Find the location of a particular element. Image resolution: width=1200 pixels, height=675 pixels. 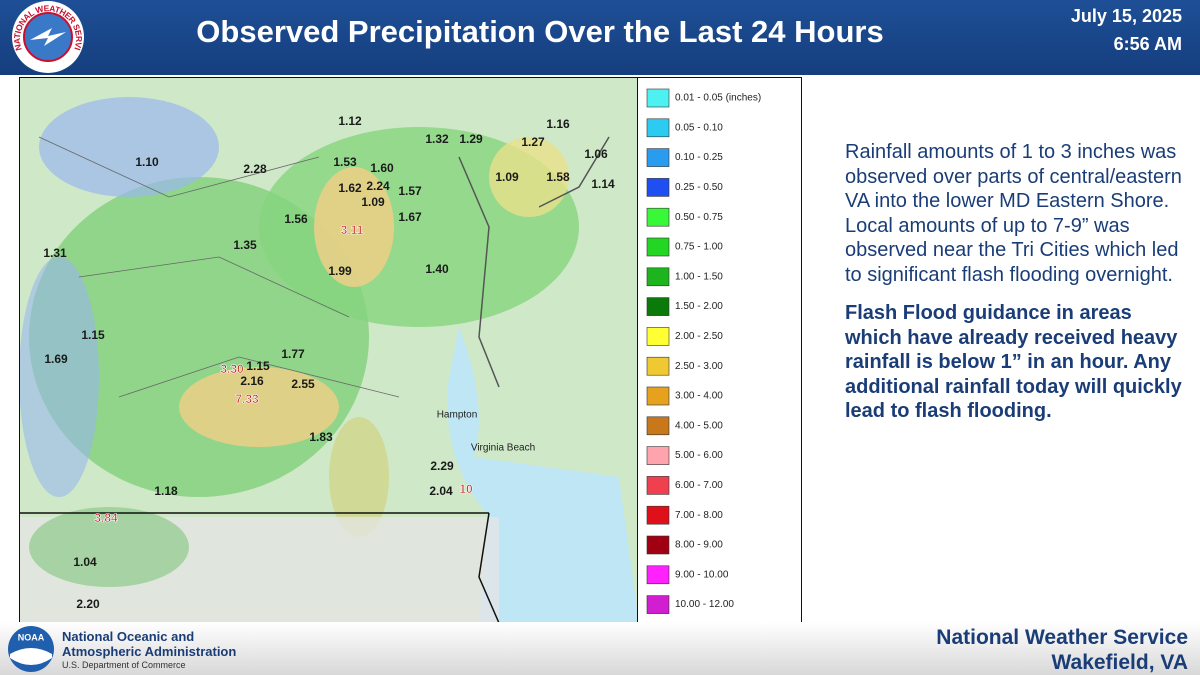

rainfall-amount: 1.06 is located at coordinates (596, 154).